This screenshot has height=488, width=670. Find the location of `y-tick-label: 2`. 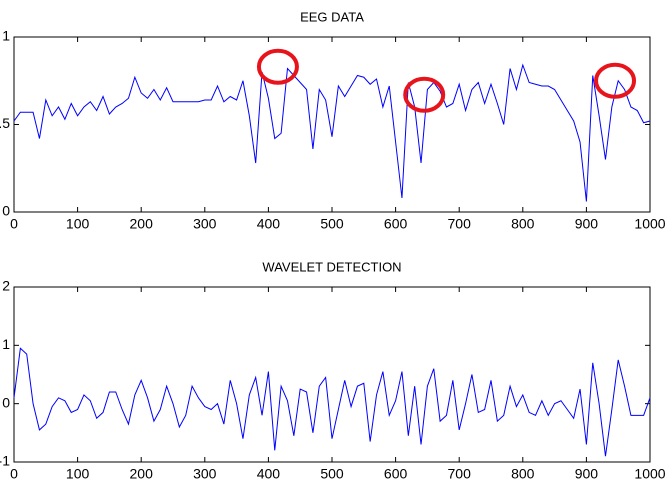

y-tick-label: 2 is located at coordinates (6, 286).